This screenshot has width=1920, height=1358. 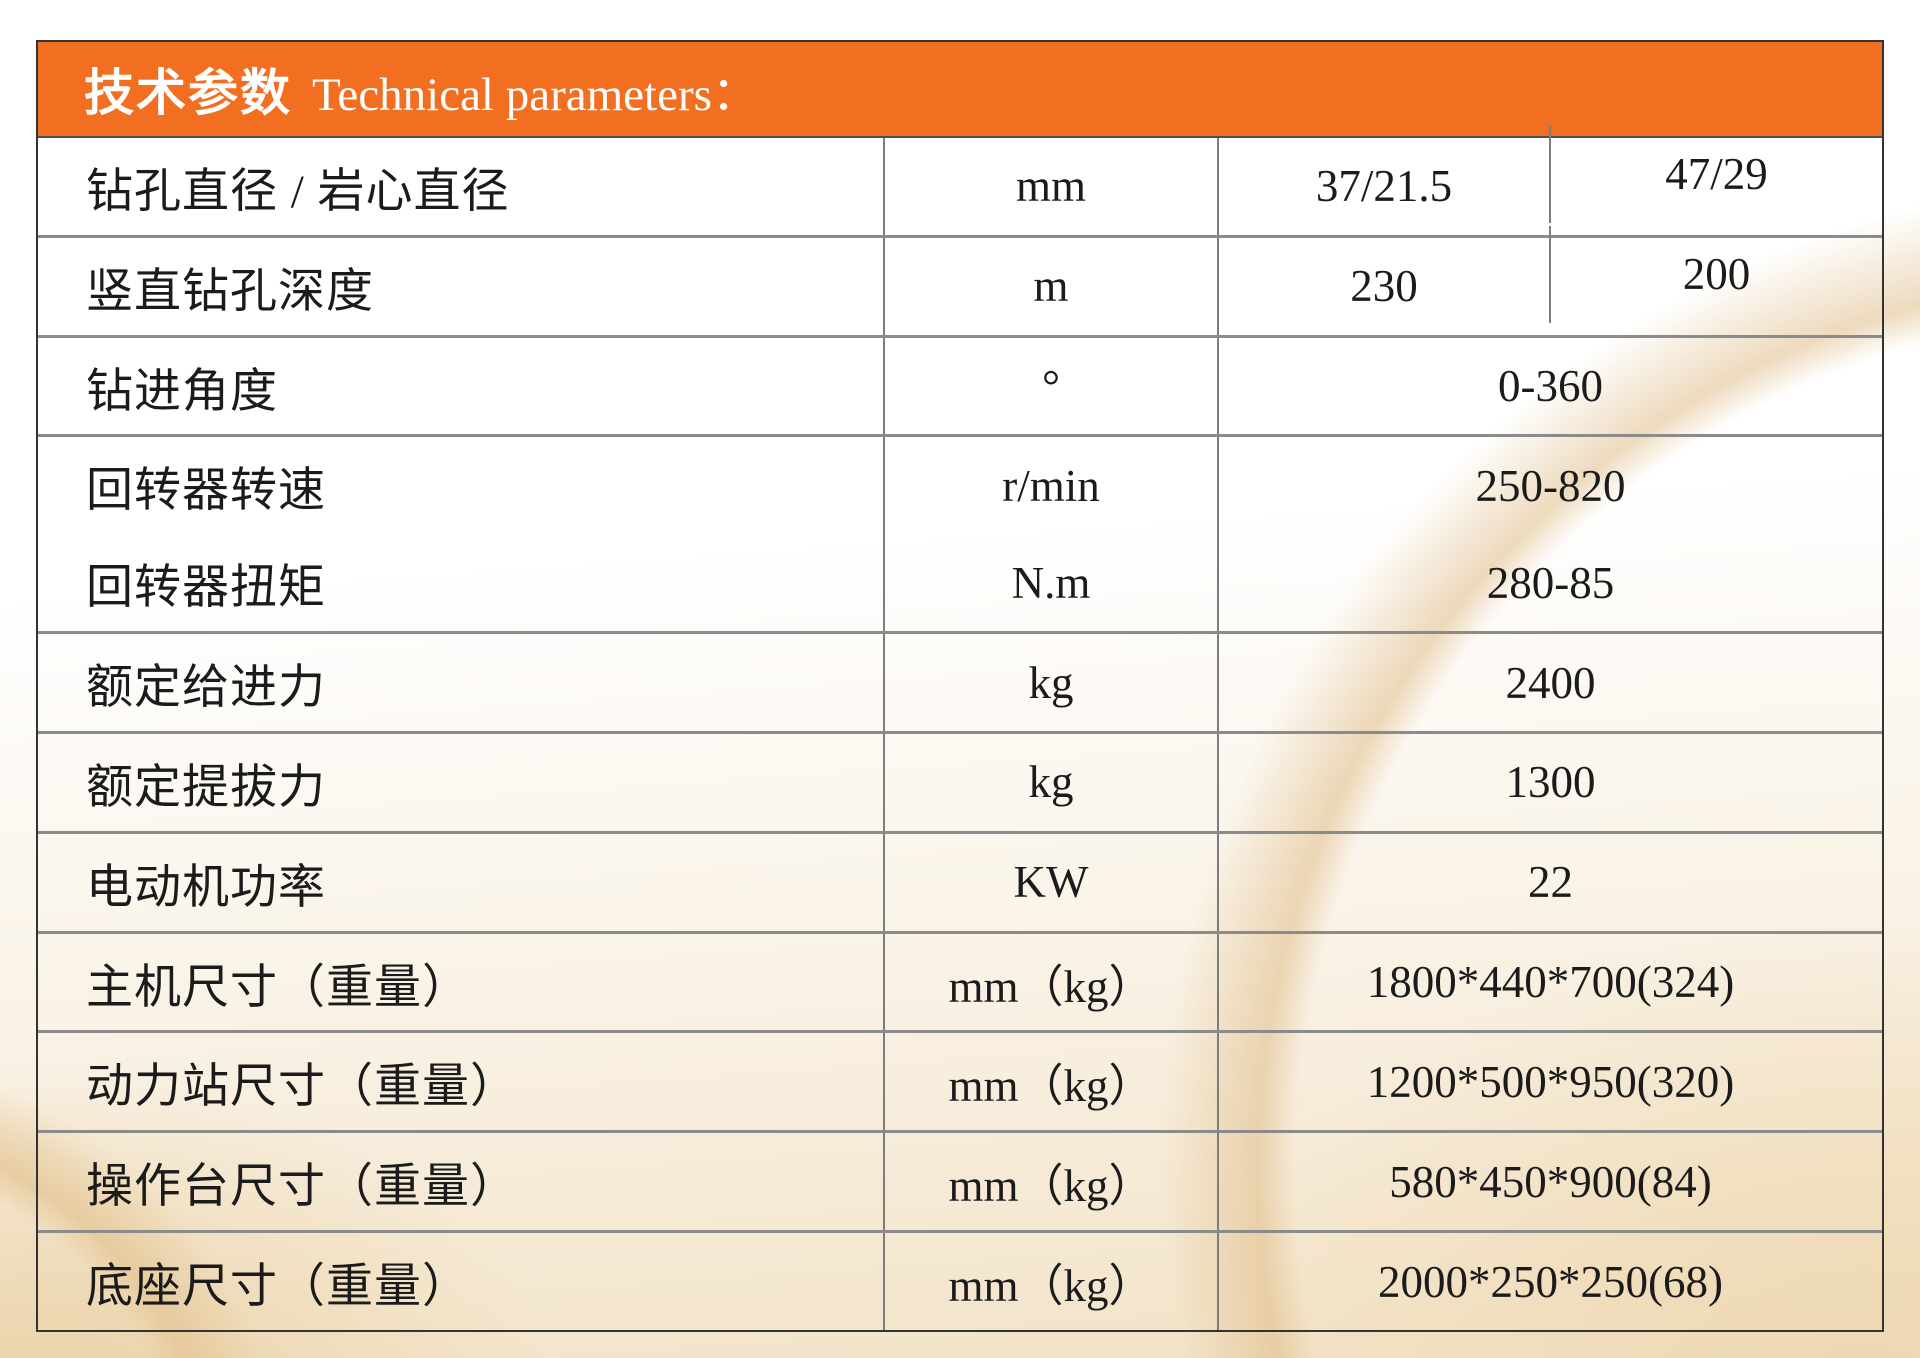 What do you see at coordinates (1050, 882) in the screenshot?
I see `row-unit: KW` at bounding box center [1050, 882].